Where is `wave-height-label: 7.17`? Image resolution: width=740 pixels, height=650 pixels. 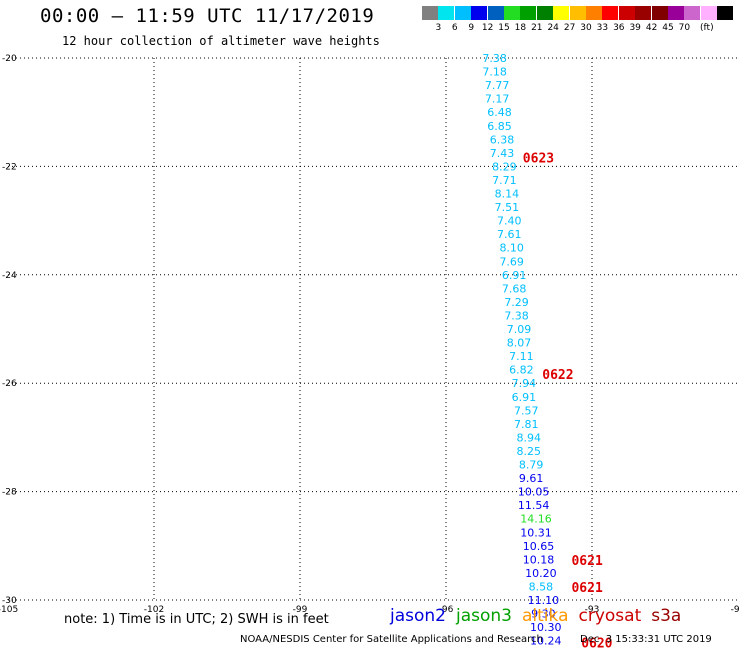
wave-height-label: 7.17 is located at coordinates (497, 99).